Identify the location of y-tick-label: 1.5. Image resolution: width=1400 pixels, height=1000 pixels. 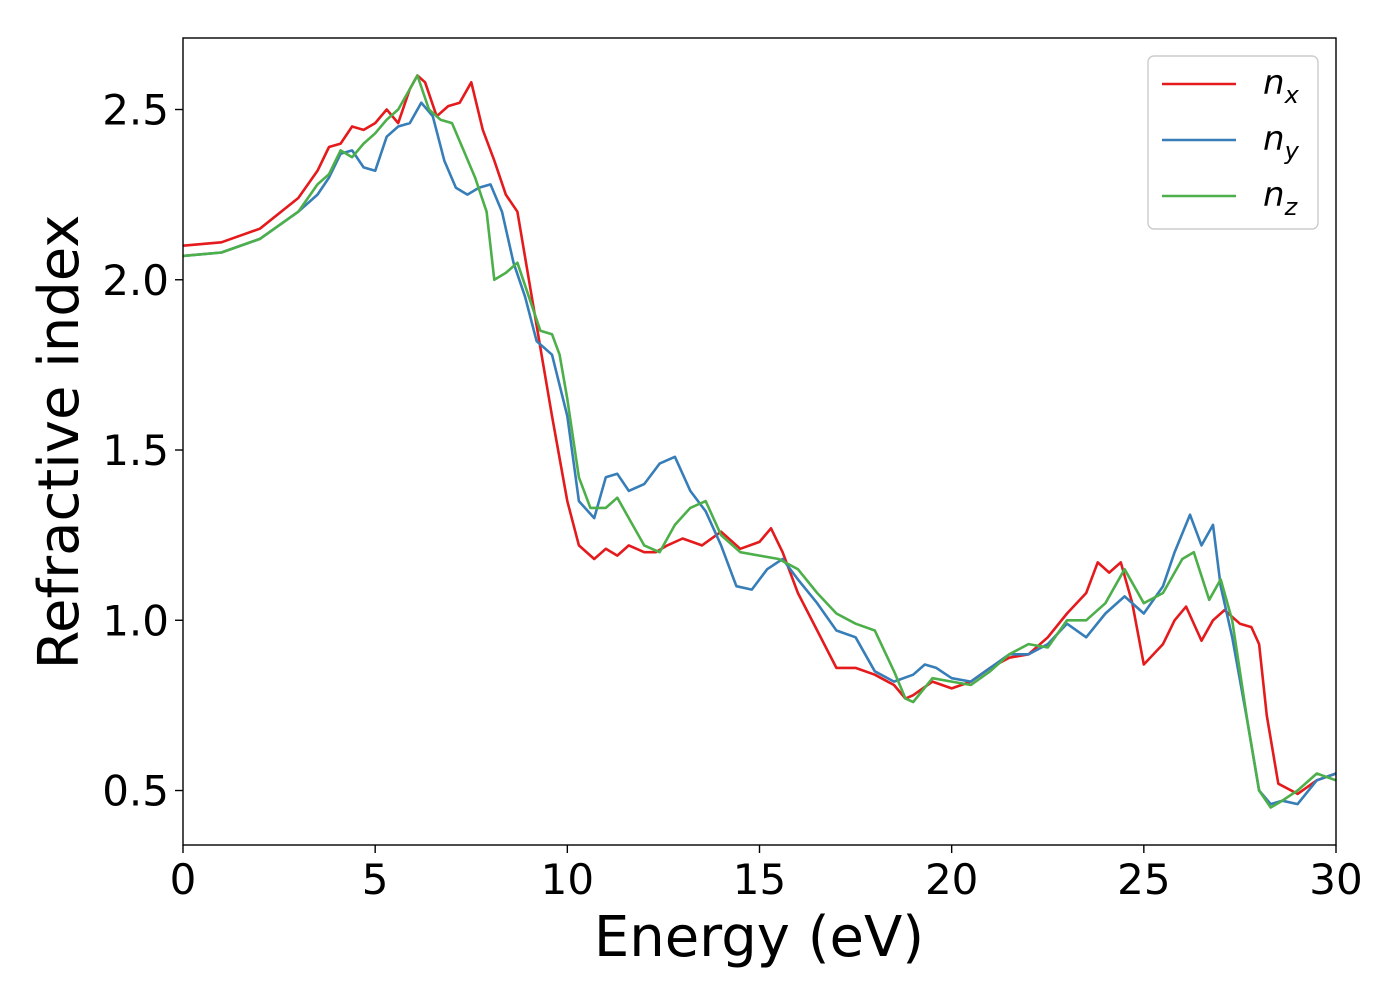
(135, 450).